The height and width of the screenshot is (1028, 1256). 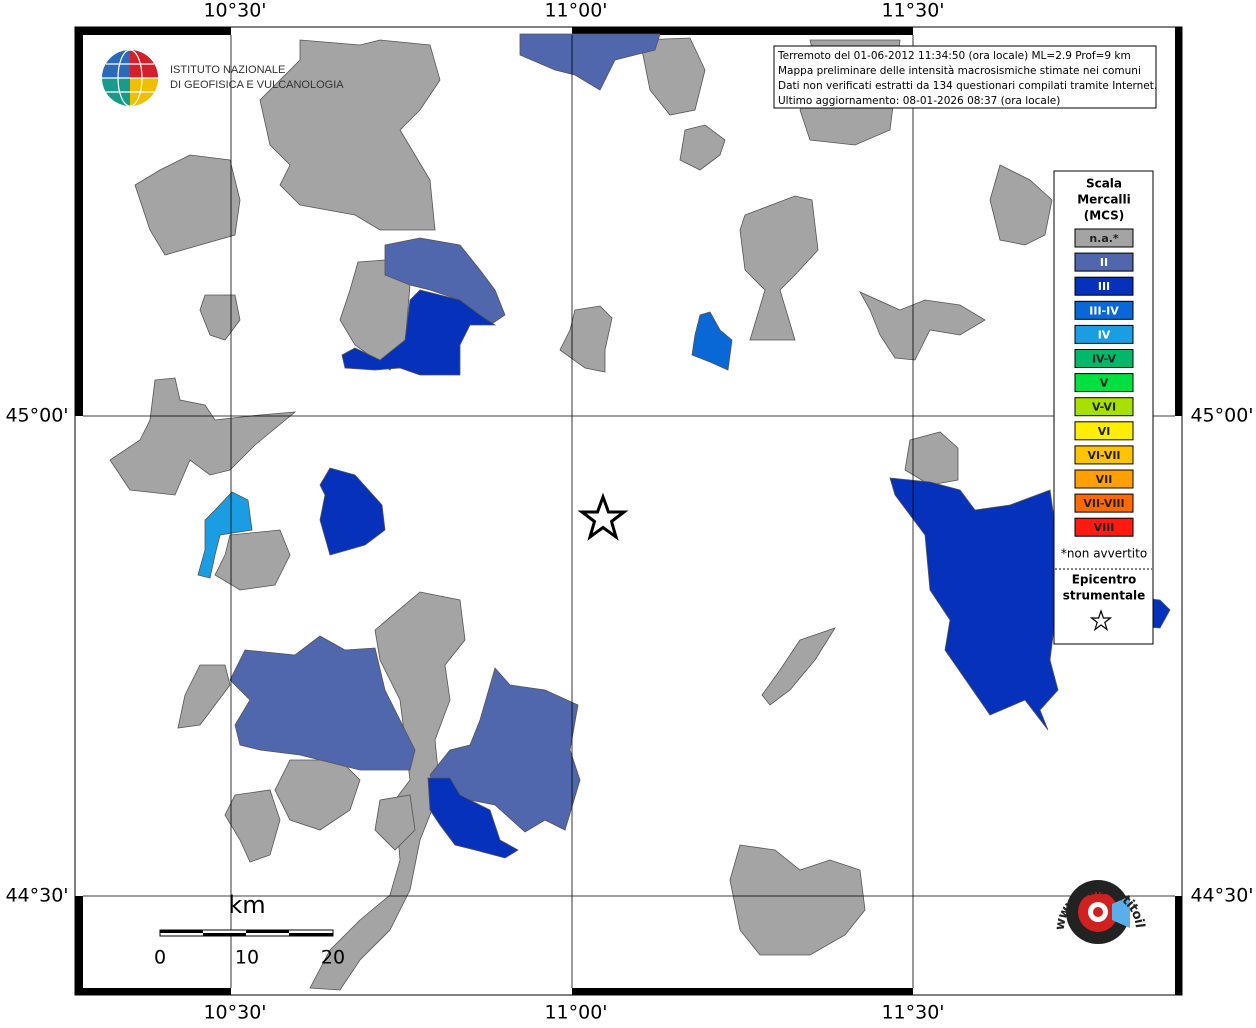 What do you see at coordinates (1104, 216) in the screenshot?
I see `legend-title: (MCS)` at bounding box center [1104, 216].